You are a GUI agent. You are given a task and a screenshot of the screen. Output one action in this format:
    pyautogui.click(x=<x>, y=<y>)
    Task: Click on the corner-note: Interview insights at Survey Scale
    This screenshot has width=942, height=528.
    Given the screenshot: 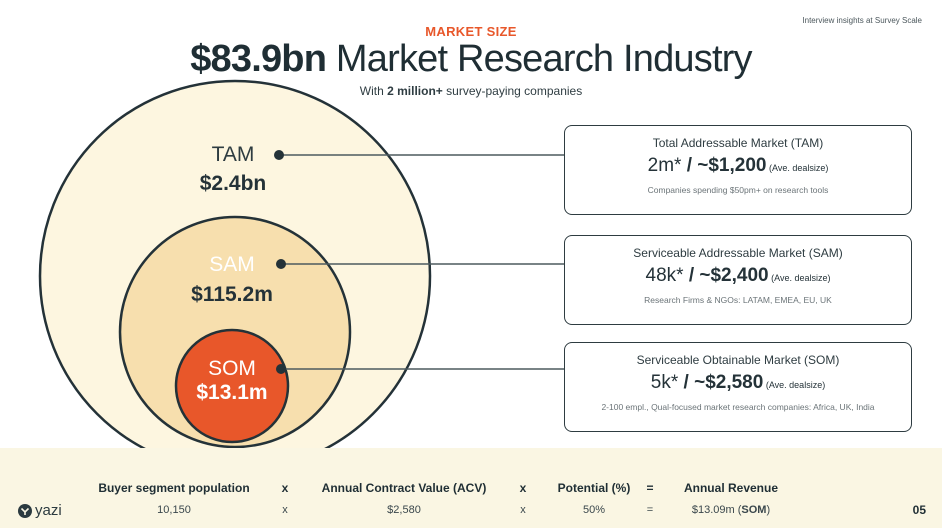 What is the action you would take?
    pyautogui.click(x=862, y=20)
    